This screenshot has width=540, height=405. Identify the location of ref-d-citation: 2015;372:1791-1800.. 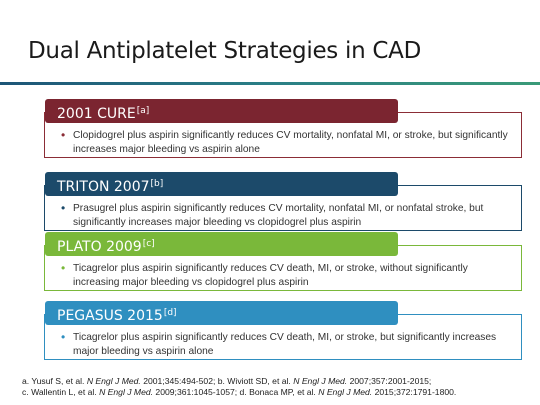
(414, 392).